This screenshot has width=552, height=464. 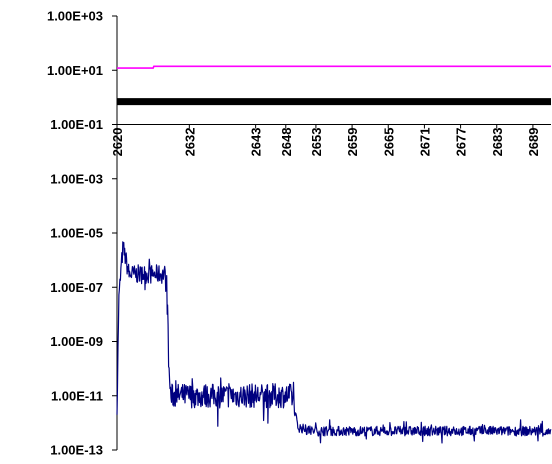 I want to click on x-tick-label: 2677, so click(x=461, y=142).